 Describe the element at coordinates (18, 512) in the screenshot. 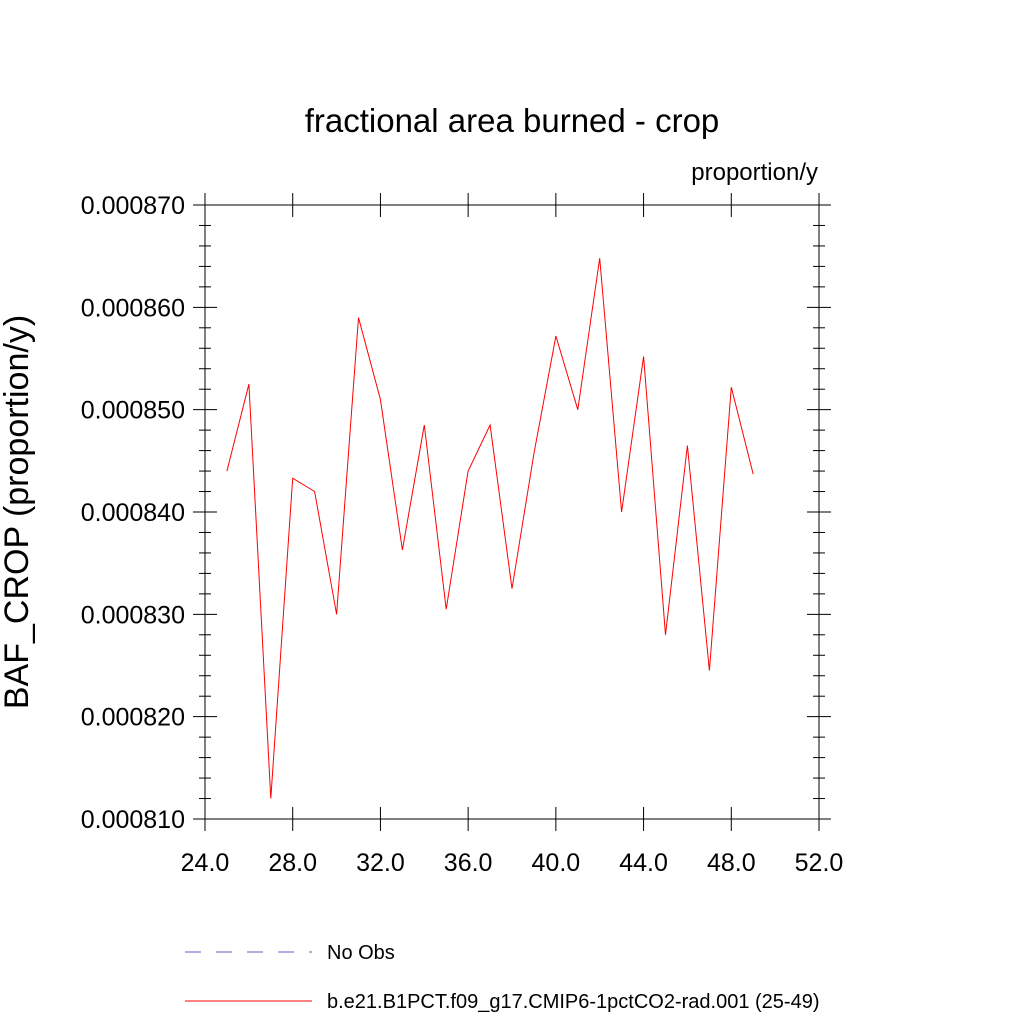

I see `y-axis-label: BAF_CROP (proportion/y)` at that location.